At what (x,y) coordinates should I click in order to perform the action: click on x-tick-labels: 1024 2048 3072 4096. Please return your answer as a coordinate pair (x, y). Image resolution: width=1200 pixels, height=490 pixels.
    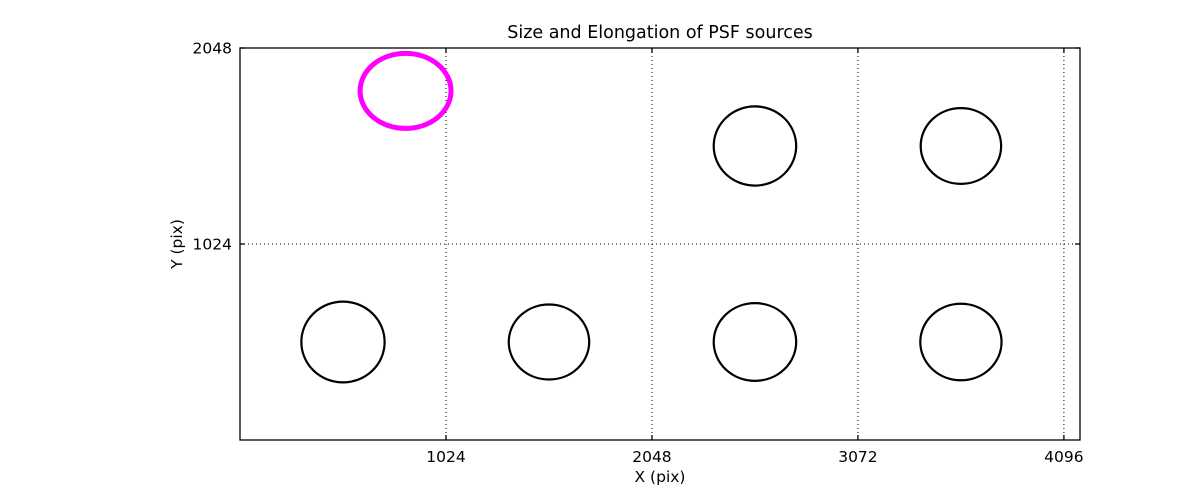
    Looking at the image, I should click on (754, 457).